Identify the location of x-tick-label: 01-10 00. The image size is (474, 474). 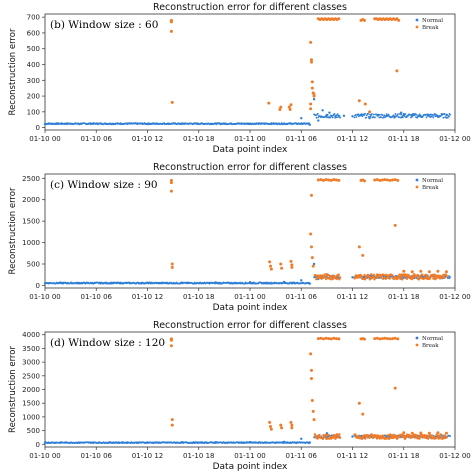
(44, 456).